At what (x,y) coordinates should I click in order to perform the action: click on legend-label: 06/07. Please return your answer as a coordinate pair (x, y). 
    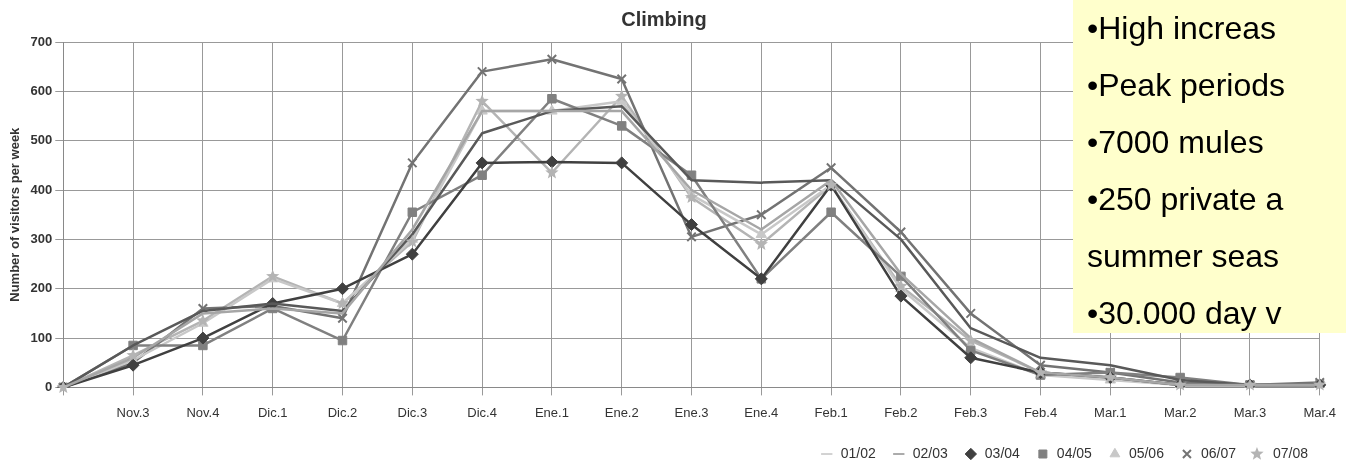
    Looking at the image, I should click on (1218, 452).